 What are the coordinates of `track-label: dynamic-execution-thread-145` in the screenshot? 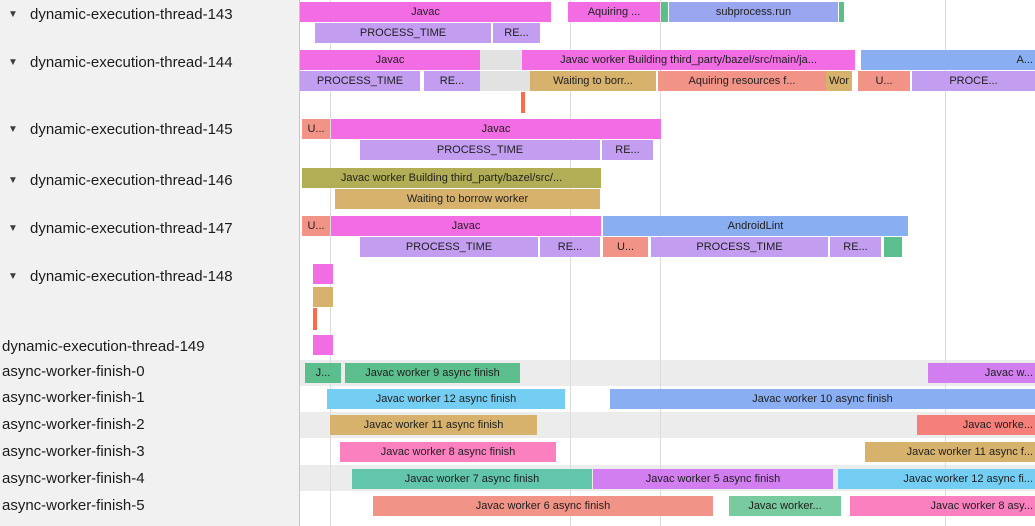 It's located at (131, 129).